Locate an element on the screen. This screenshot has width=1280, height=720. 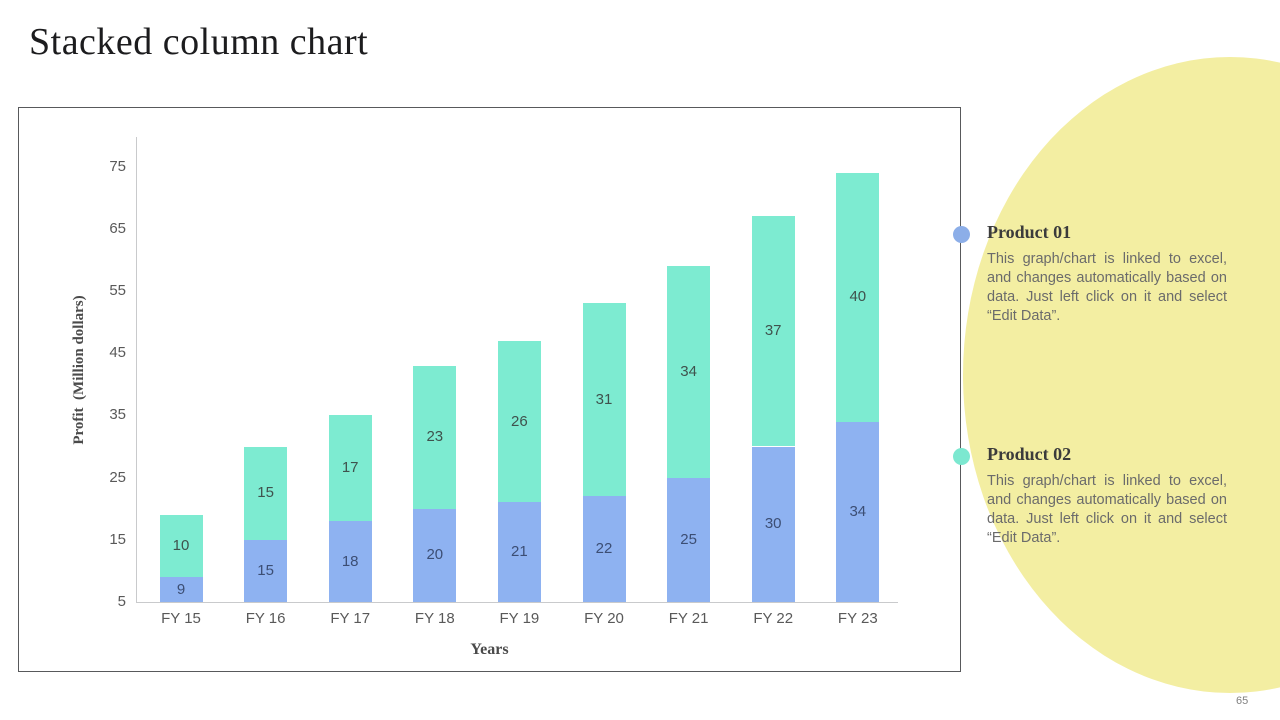
y-tick-label-75: 75 is located at coordinates (117, 166).